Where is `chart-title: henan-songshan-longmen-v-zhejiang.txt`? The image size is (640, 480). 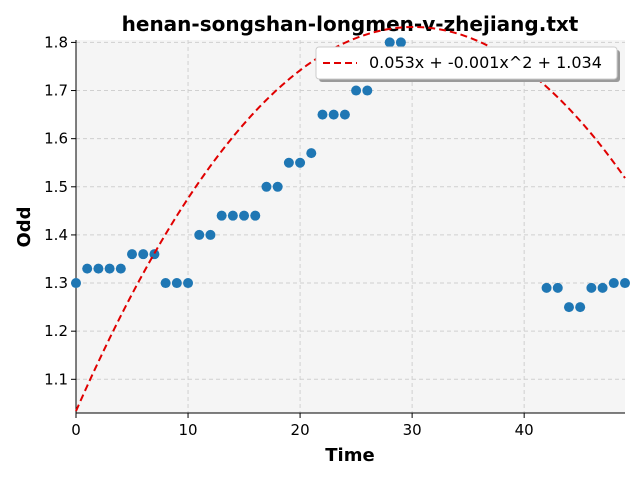
chart-title: henan-songshan-longmen-v-zhejiang.txt is located at coordinates (350, 24).